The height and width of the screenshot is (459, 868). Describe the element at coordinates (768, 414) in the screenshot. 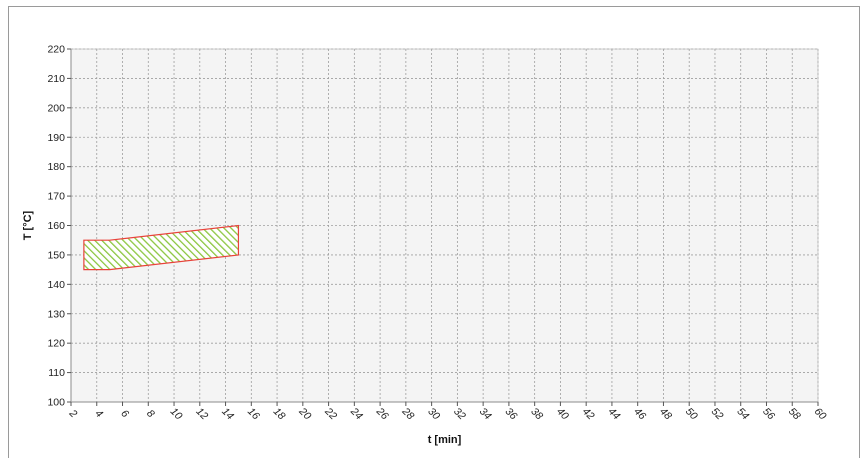

I see `x-tick-label: 56` at that location.